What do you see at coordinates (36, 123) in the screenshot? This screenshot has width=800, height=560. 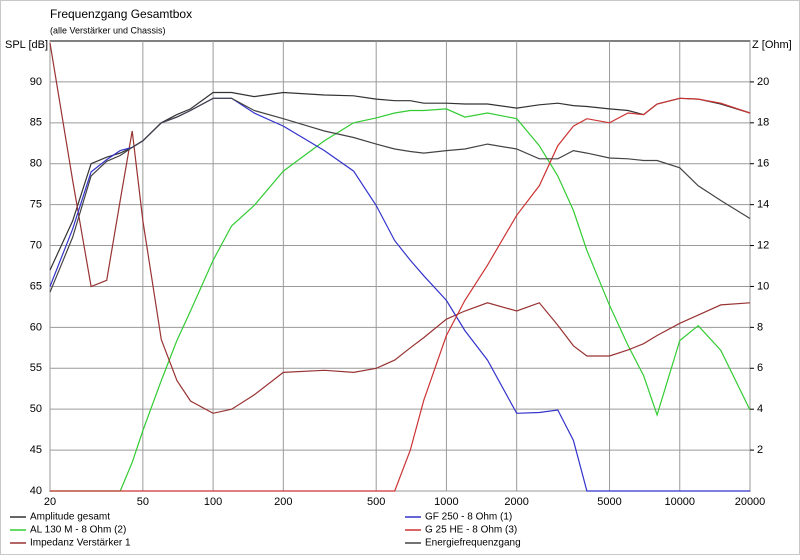 I see `y-tick-label: 85` at bounding box center [36, 123].